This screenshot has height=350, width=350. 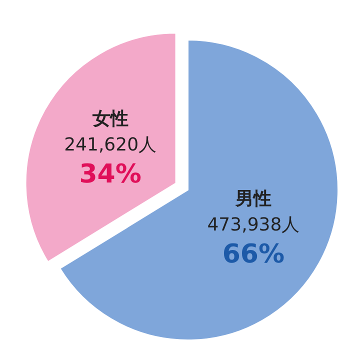 I want to click on slice-label: 女性, so click(x=109, y=119).